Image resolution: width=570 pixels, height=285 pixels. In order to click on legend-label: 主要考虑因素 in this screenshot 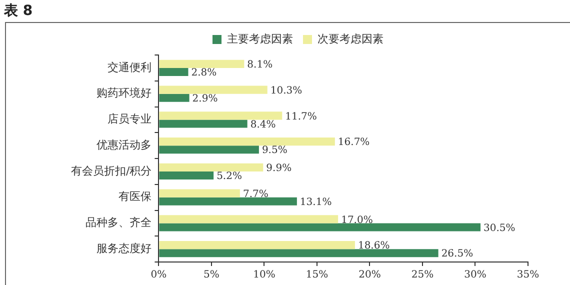, I will do `click(260, 39)`.